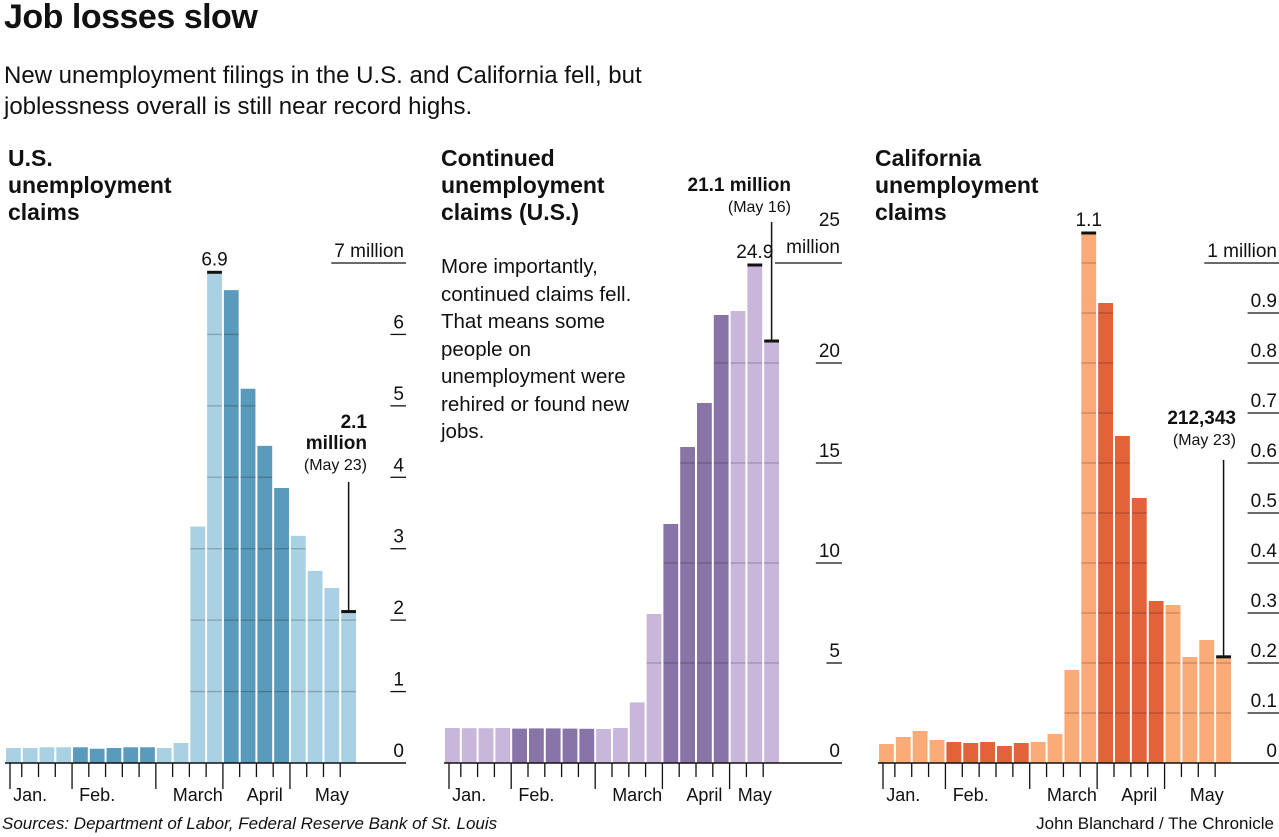 The image size is (1279, 837). What do you see at coordinates (334, 433) in the screenshot?
I see `data-label: 2.1 million` at bounding box center [334, 433].